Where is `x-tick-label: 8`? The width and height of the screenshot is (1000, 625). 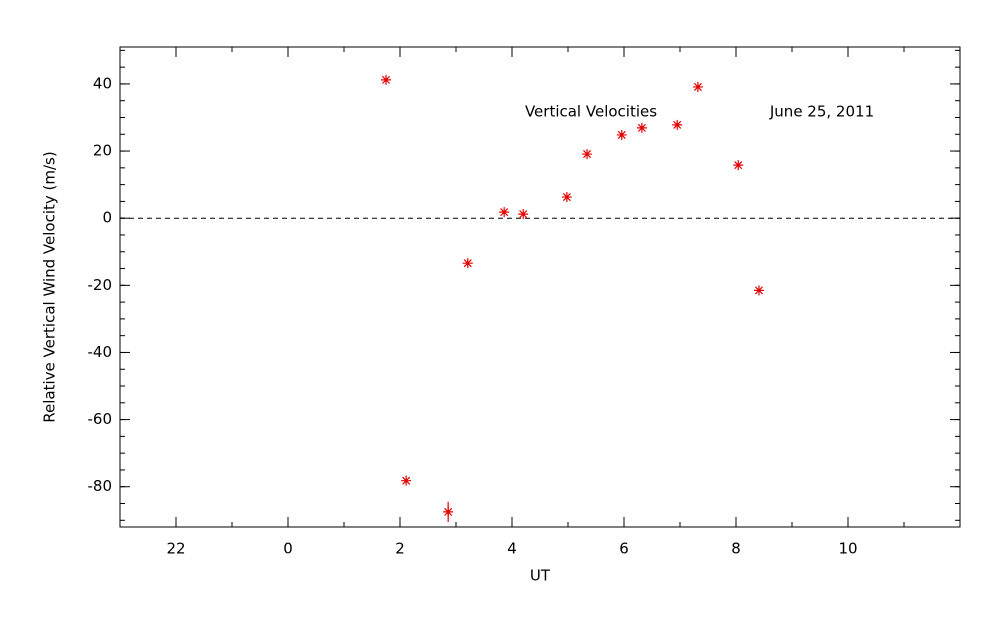 x-tick-label: 8 is located at coordinates (736, 549).